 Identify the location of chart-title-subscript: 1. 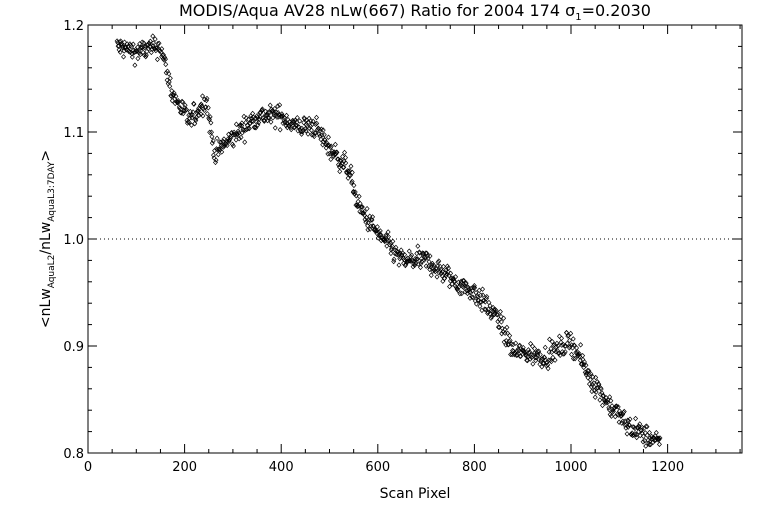
(578, 18).